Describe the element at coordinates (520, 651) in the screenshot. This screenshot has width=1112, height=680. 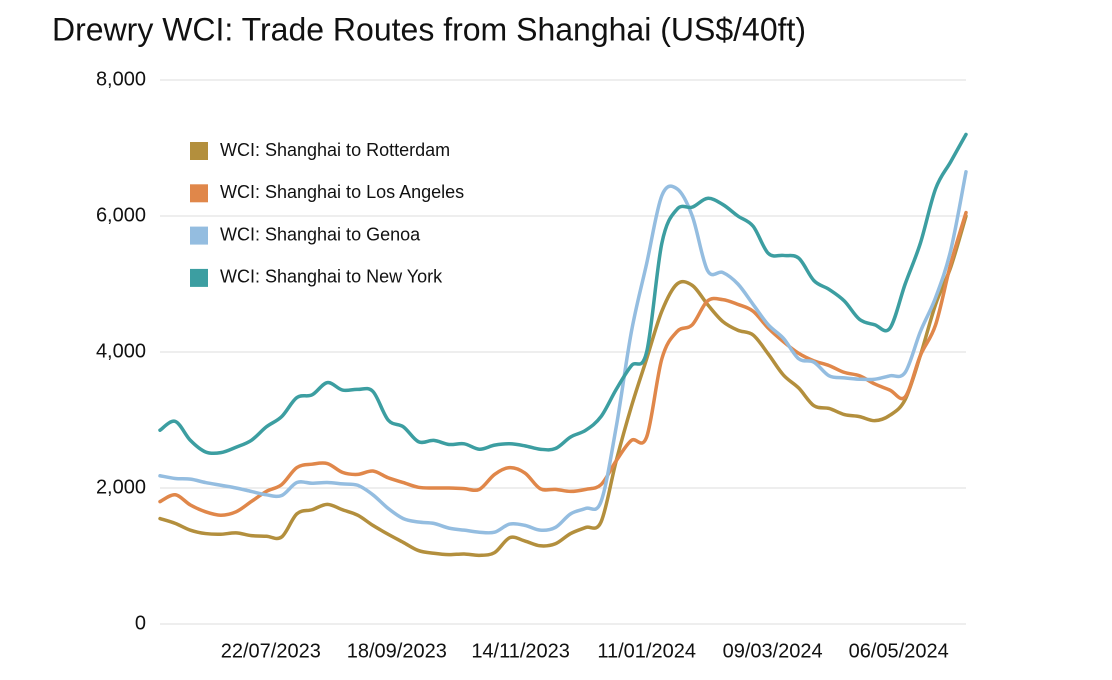
I see `x-tick-label: 14/11/2023` at that location.